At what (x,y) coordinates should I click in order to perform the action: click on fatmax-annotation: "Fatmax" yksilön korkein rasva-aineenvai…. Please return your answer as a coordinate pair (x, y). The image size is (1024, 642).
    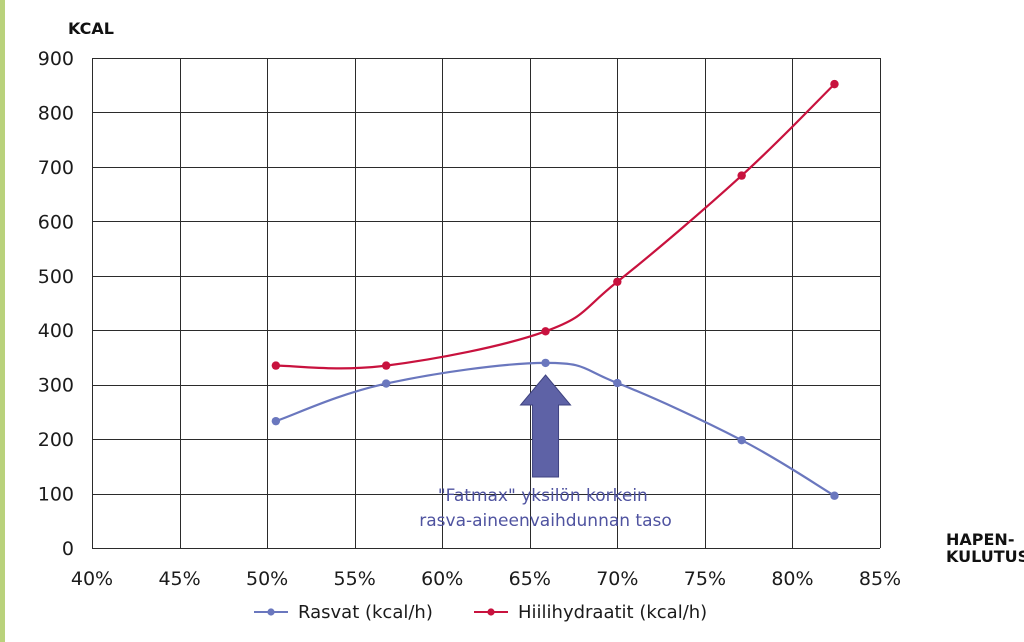
    Looking at the image, I should click on (545, 452).